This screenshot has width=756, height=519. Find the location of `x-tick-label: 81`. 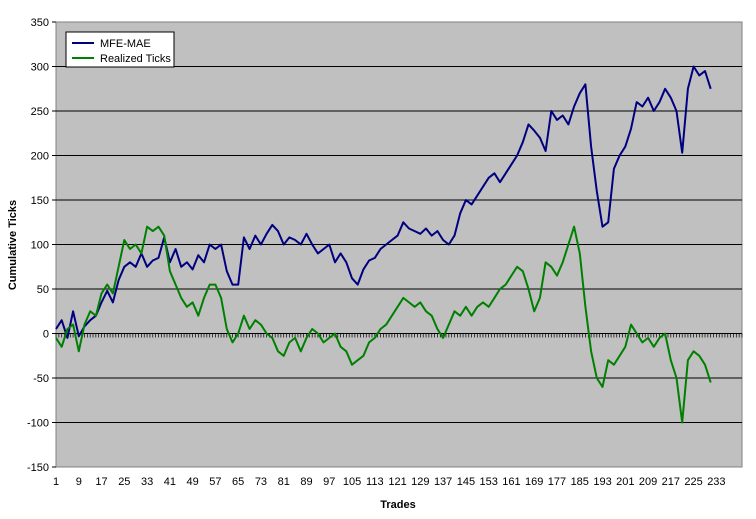

x-tick-label: 81 is located at coordinates (284, 482).